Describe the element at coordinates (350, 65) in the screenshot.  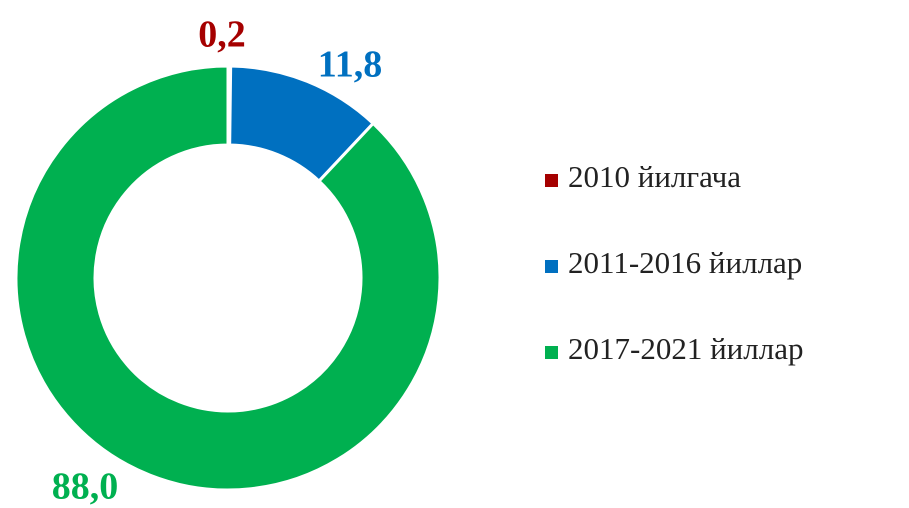
I see `data-label: 11,8` at that location.